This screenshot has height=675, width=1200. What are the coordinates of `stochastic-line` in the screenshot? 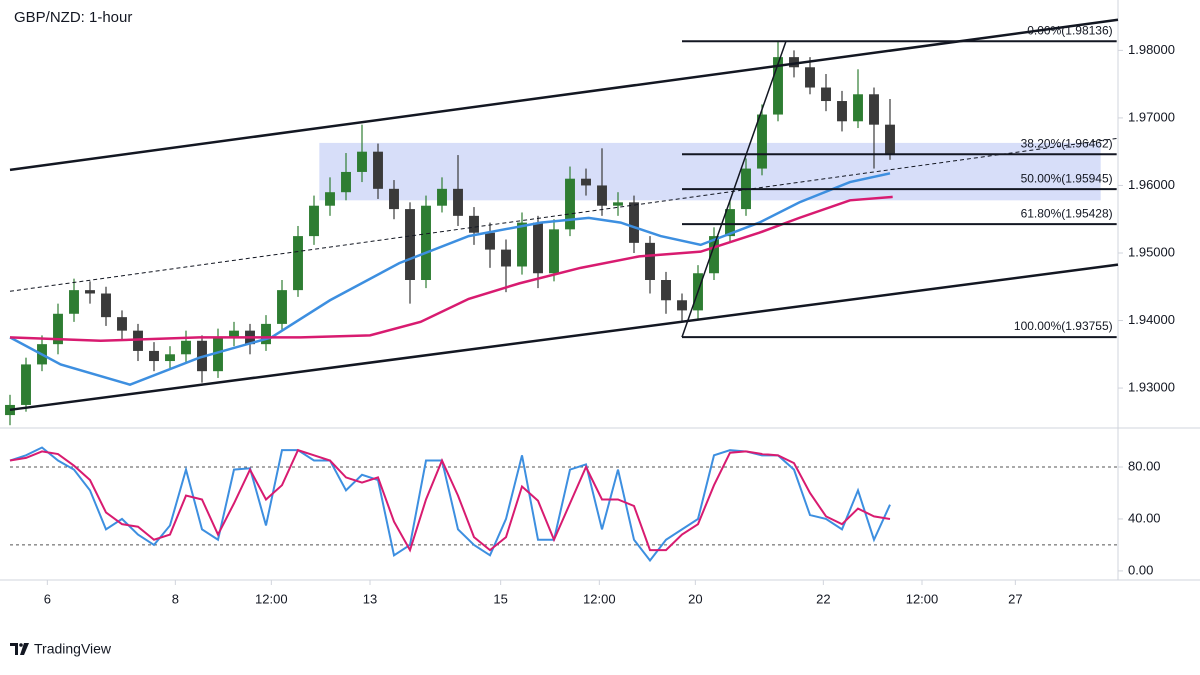 It's located at (450, 500).